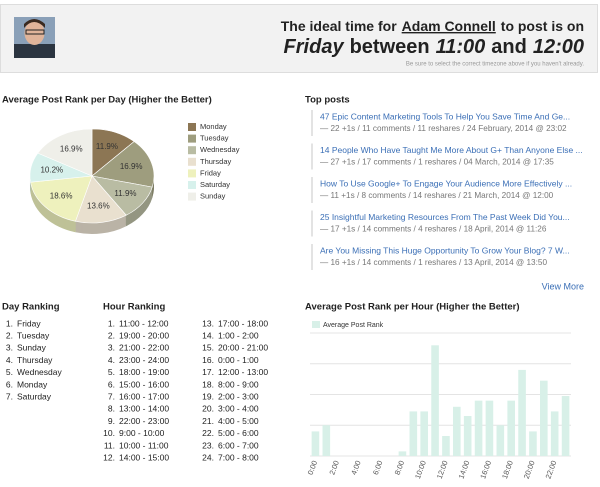  Describe the element at coordinates (109, 457) in the screenshot. I see `rank-number: 12.` at that location.